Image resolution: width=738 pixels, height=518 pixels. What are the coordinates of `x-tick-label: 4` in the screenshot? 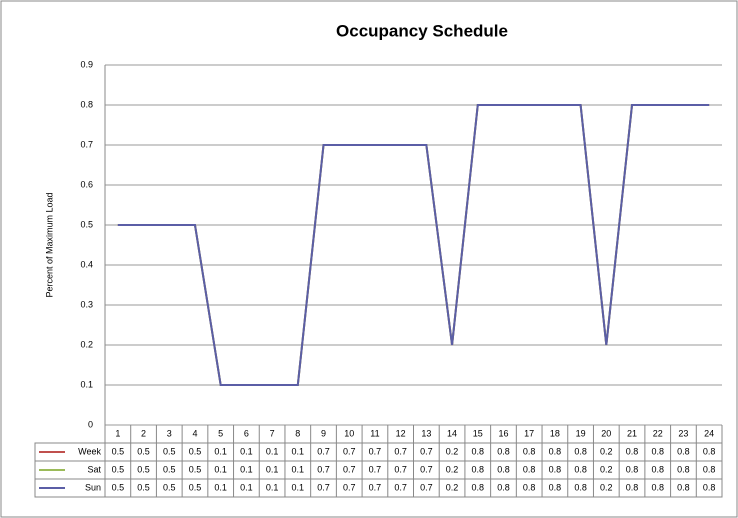 It's located at (194, 433).